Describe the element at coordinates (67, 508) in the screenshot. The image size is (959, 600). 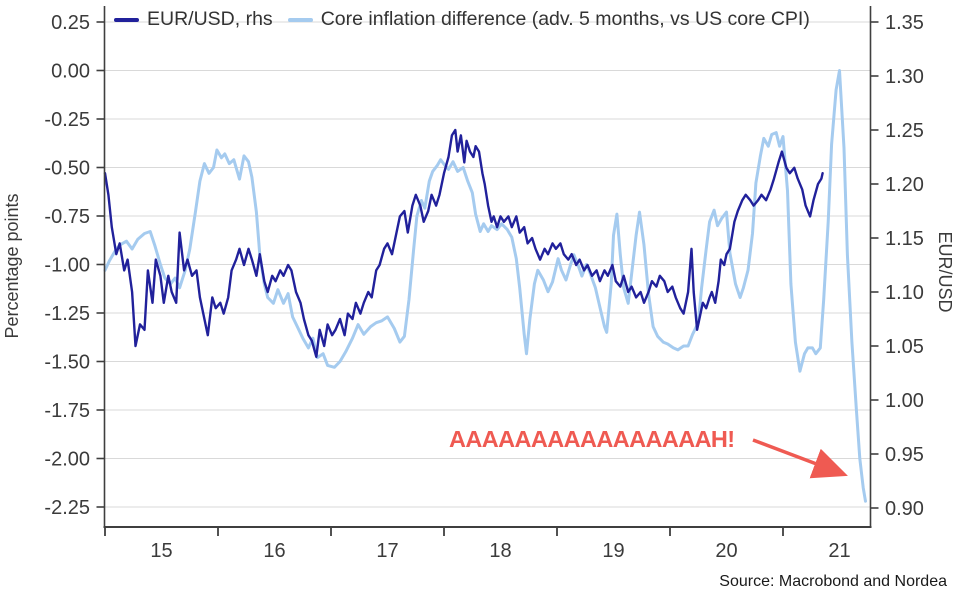
I see `left-tick-label: -2.25` at that location.